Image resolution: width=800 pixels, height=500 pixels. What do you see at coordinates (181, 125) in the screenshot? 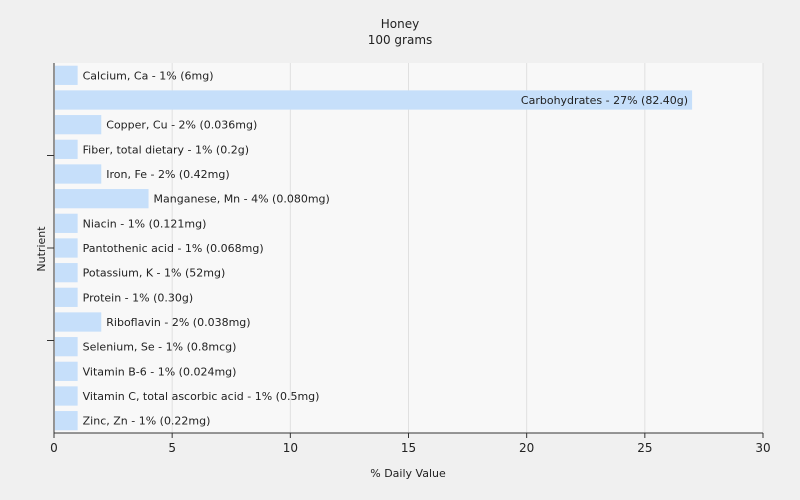
I see `bar-label: Copper, Cu - 2% (0.036mg)` at bounding box center [181, 125].